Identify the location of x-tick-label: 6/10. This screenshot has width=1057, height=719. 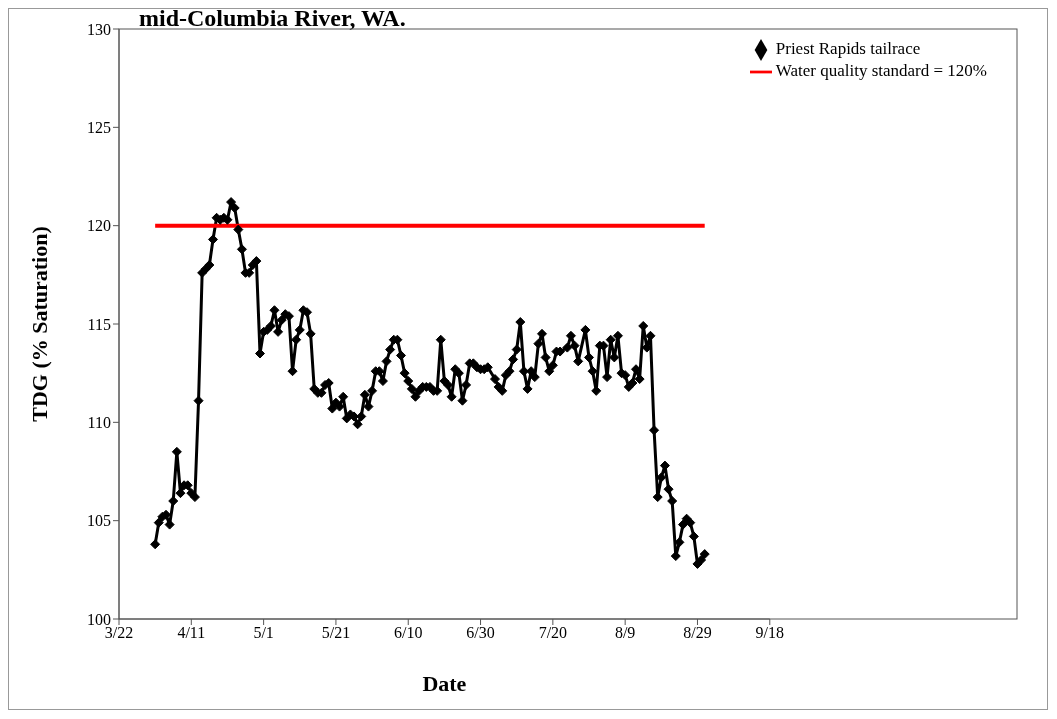
(408, 633).